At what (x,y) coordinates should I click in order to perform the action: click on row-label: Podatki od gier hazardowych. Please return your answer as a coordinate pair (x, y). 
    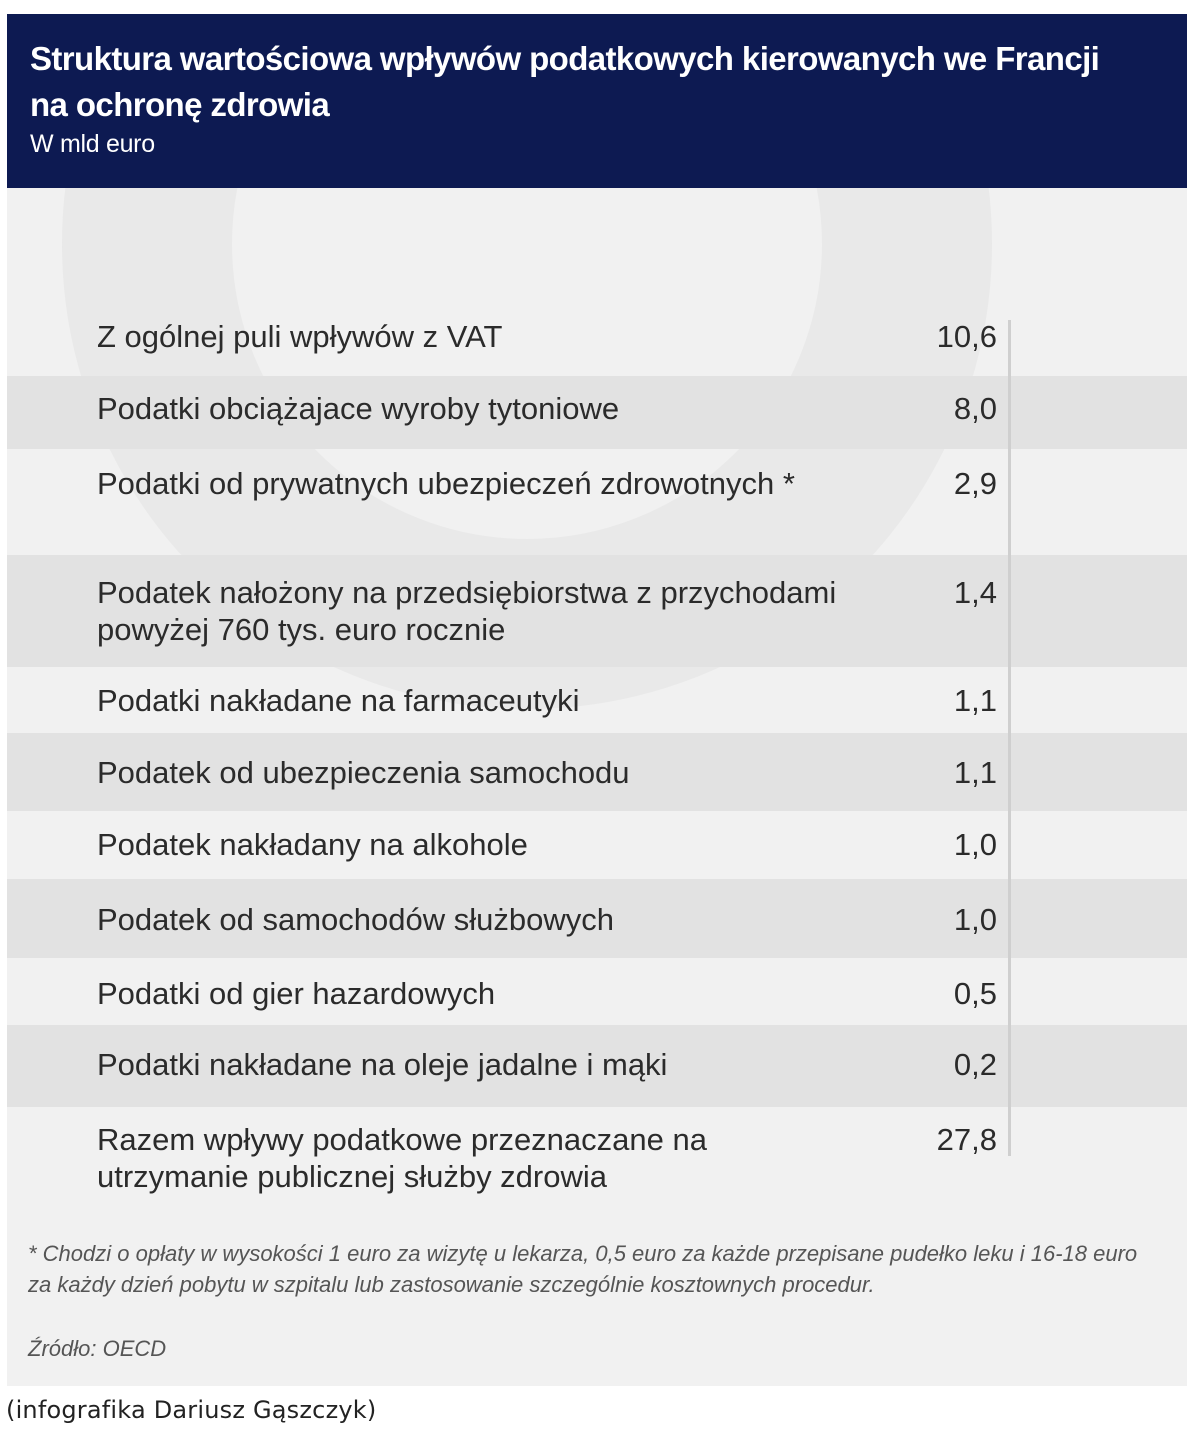
    Looking at the image, I should click on (296, 993).